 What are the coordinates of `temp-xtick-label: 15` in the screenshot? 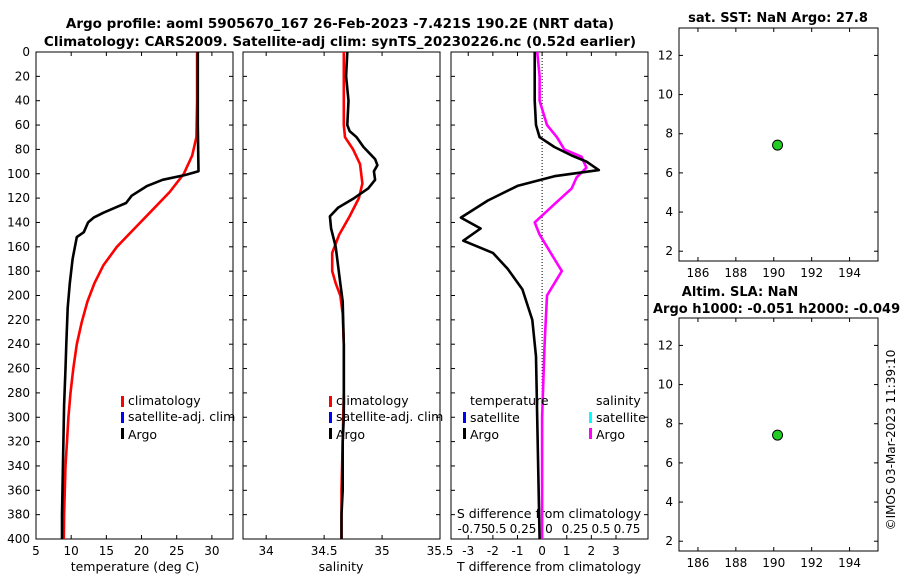 It's located at (106, 551).